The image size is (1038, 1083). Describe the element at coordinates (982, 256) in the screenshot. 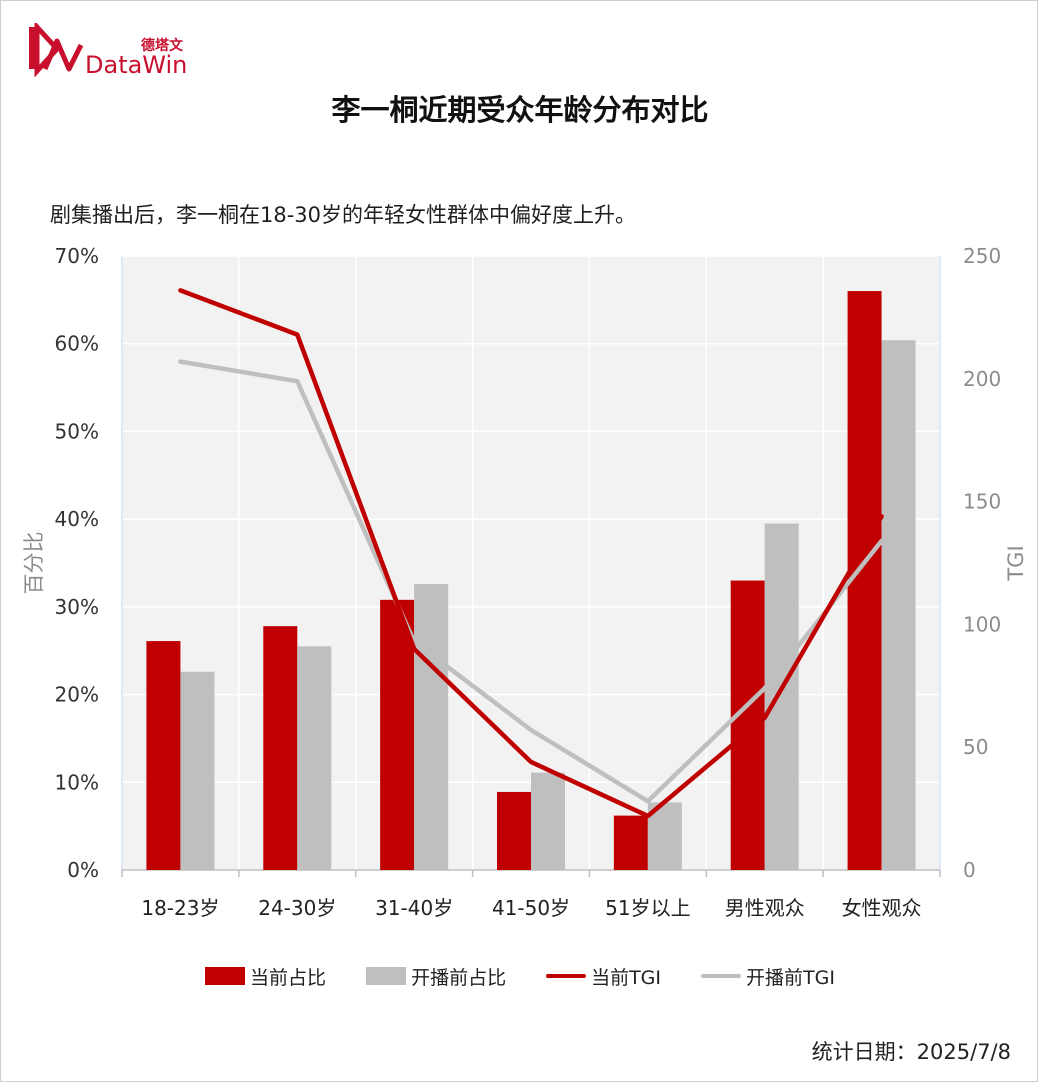

I see `y2-tick-label: 250` at that location.